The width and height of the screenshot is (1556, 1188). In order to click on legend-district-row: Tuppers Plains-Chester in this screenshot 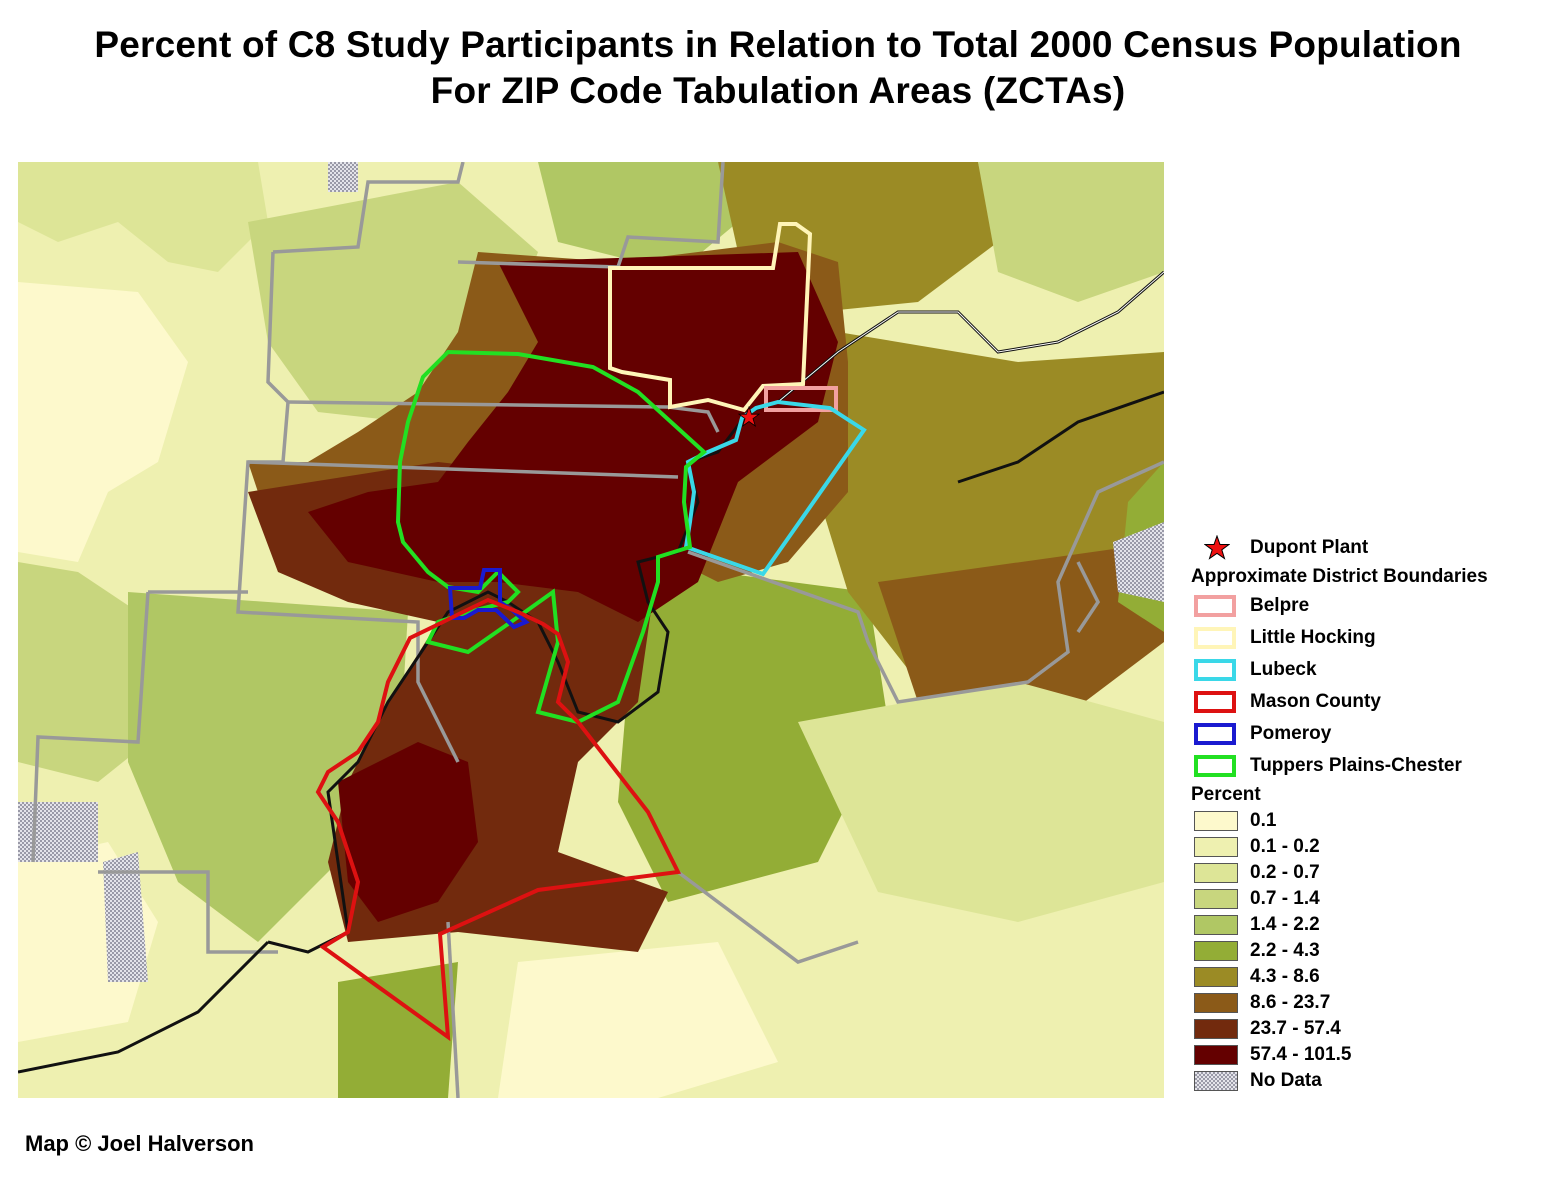, I will do `click(1368, 766)`.